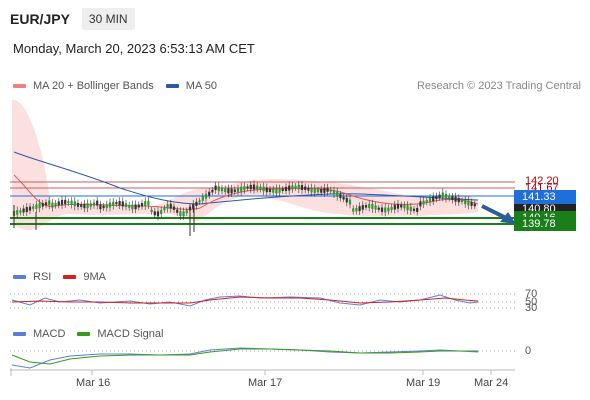  I want to click on legend-rsi: RSI, so click(32, 277).